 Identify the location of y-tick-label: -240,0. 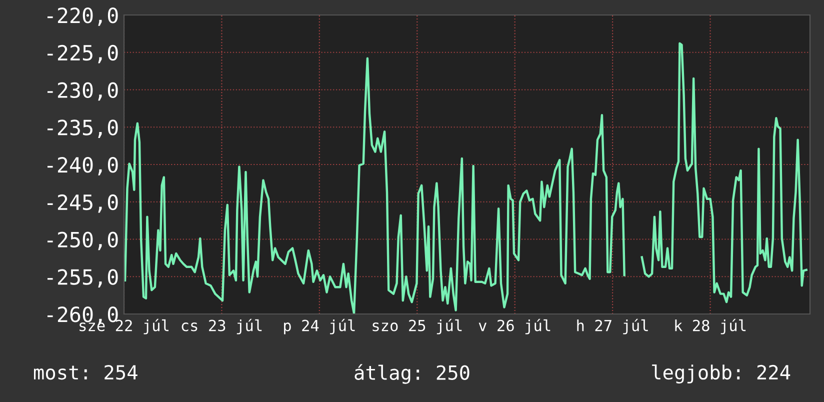
(83, 166).